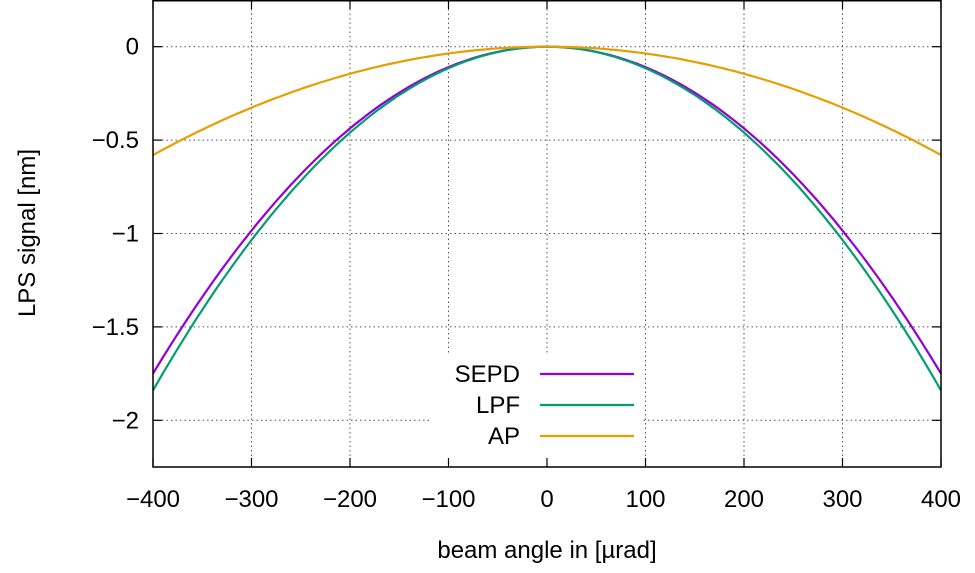 The width and height of the screenshot is (975, 573). I want to click on x-tick-label: 400, so click(941, 499).